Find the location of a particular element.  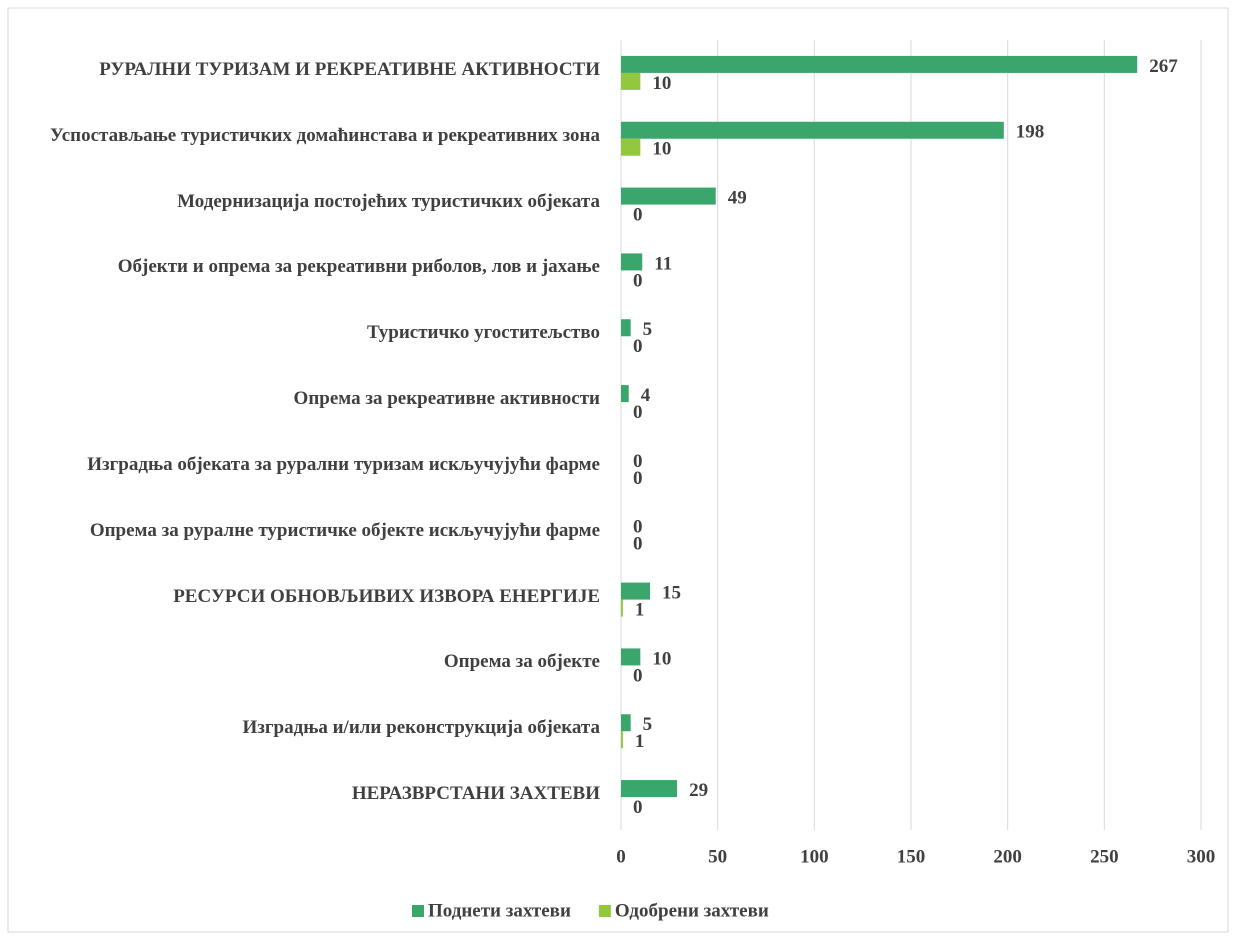

x-tick-label: 0 is located at coordinates (621, 856).